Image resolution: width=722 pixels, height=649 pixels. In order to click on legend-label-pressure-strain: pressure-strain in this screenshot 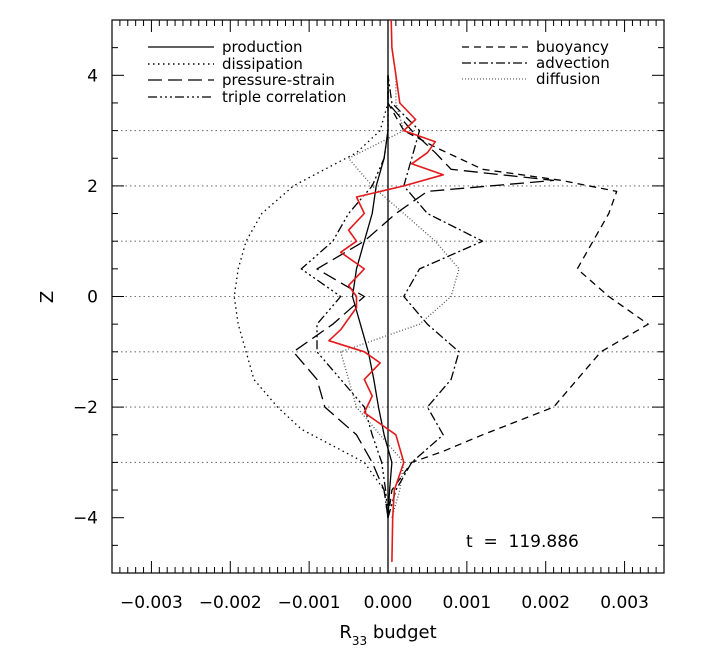, I will do `click(278, 80)`.